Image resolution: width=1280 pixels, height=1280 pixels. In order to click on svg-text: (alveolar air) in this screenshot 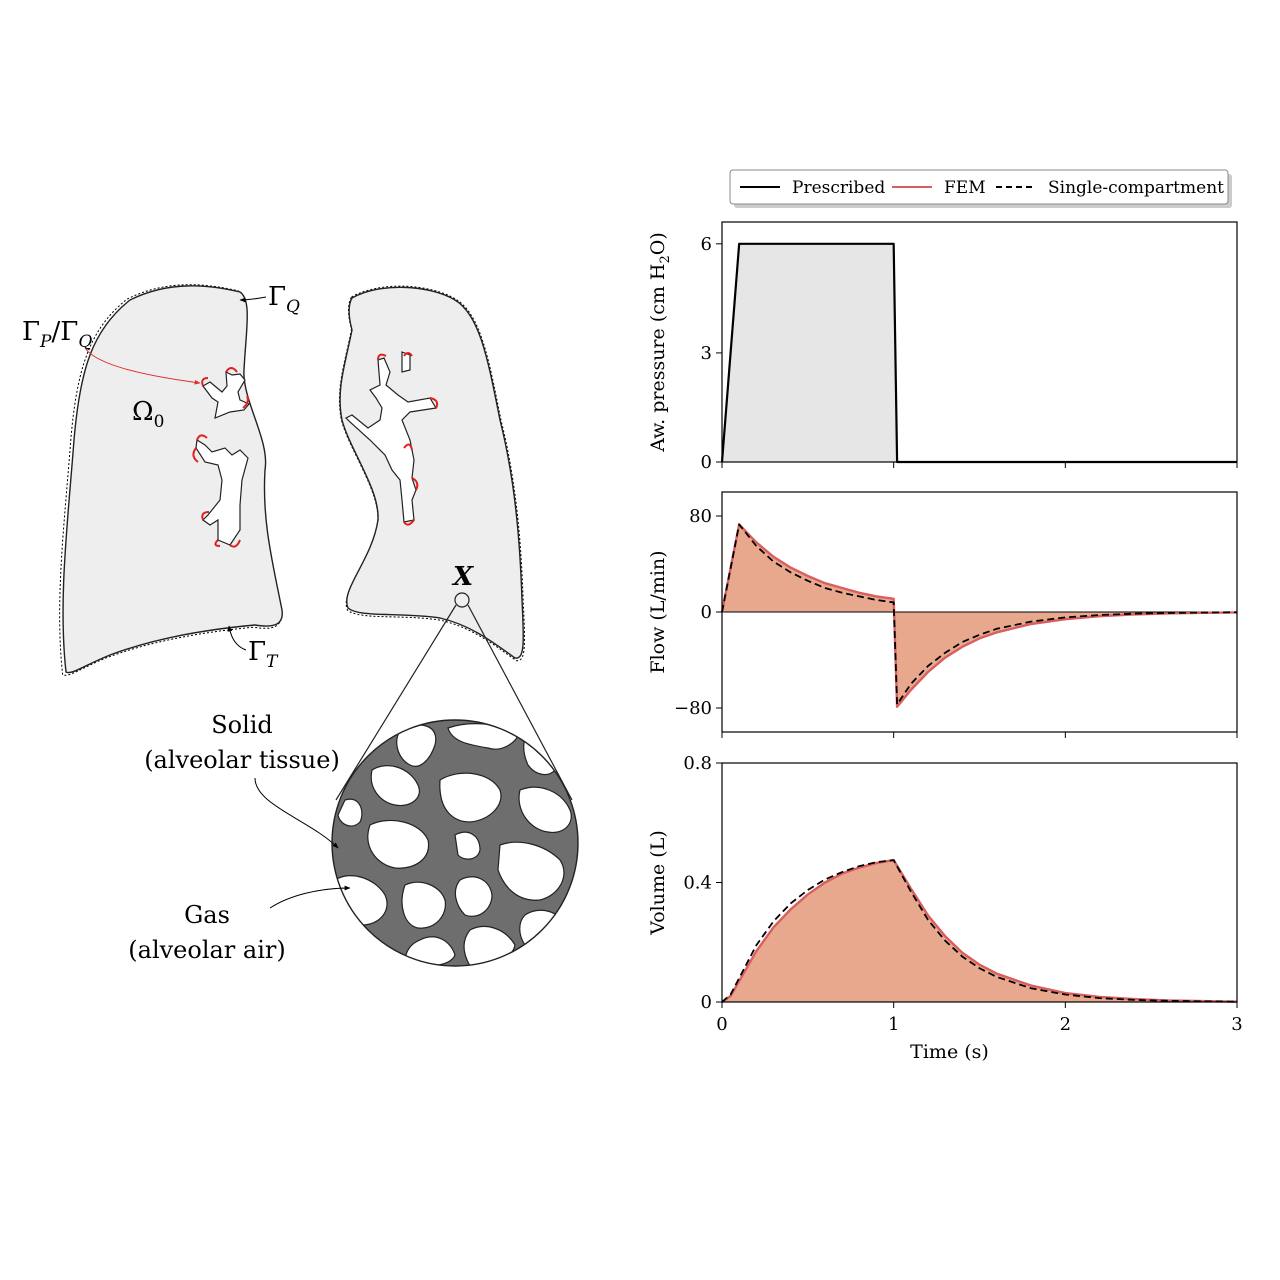, I will do `click(206, 950)`.